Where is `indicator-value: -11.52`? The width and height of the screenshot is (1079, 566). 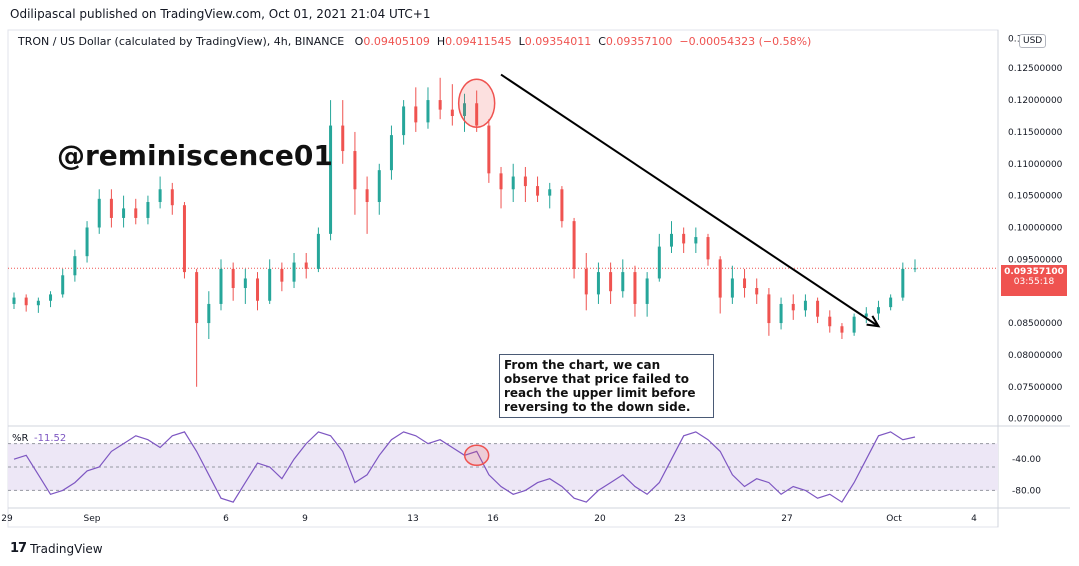
indicator-value: -11.52 is located at coordinates (50, 438).